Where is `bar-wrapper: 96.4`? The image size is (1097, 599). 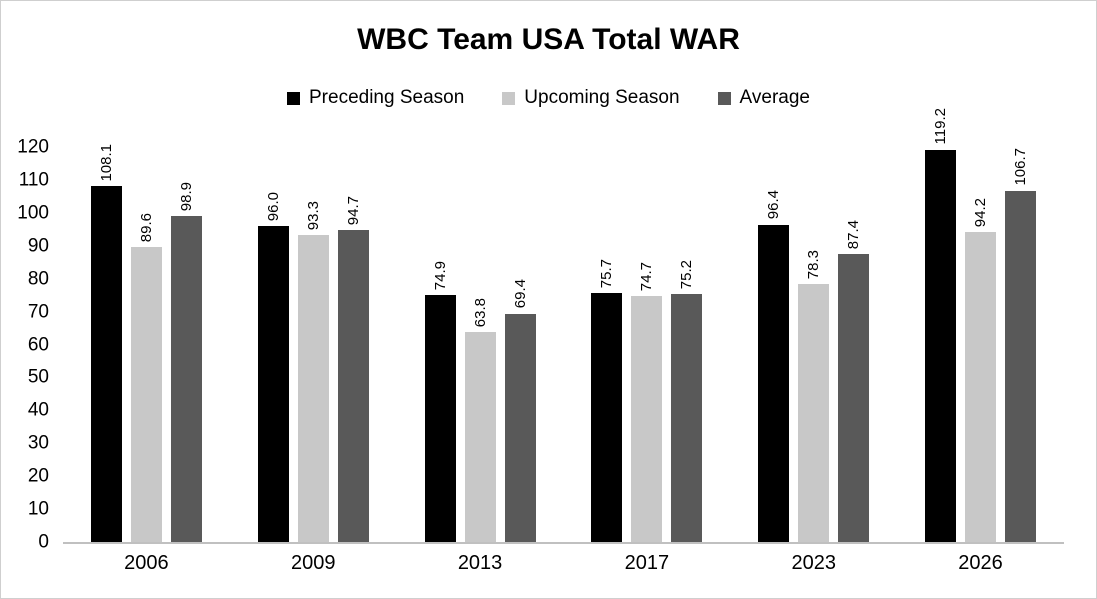 bar-wrapper: 96.4 is located at coordinates (774, 366).